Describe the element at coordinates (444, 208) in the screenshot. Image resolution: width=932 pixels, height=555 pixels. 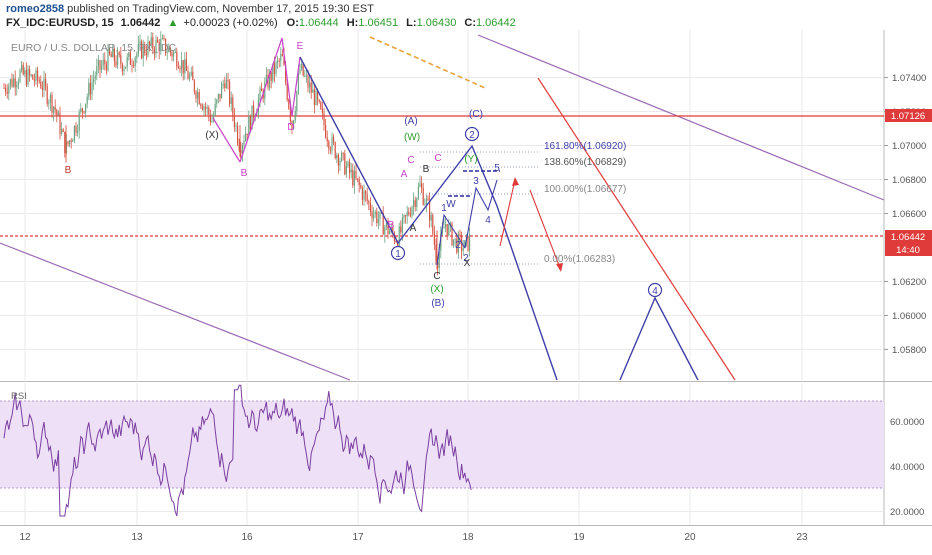
I see `wave-label: 1` at that location.